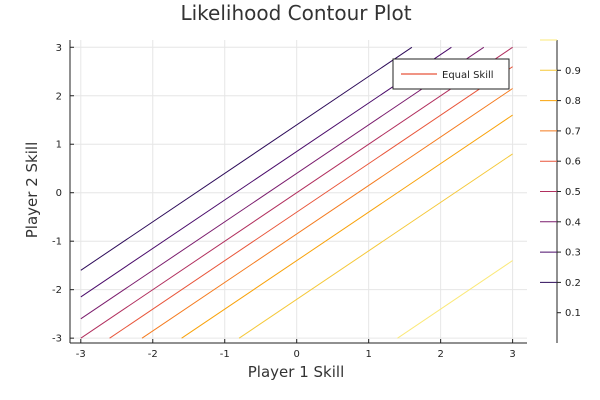  I want to click on x-tick-label: 0, so click(297, 354).